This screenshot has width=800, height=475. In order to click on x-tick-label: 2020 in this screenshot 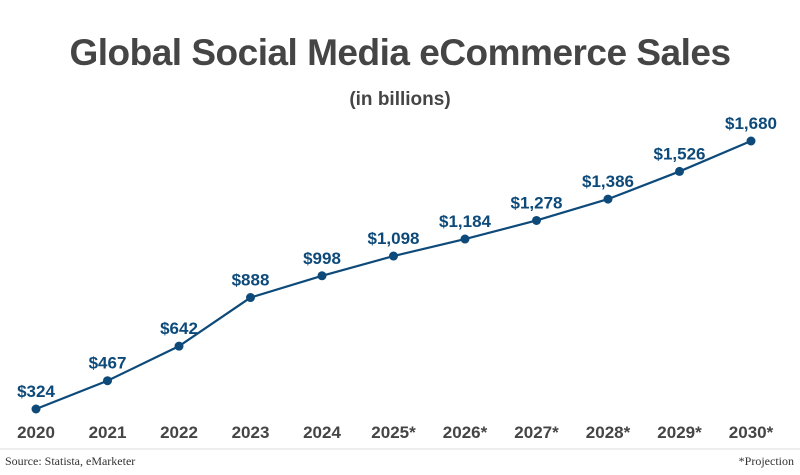, I will do `click(36, 432)`.